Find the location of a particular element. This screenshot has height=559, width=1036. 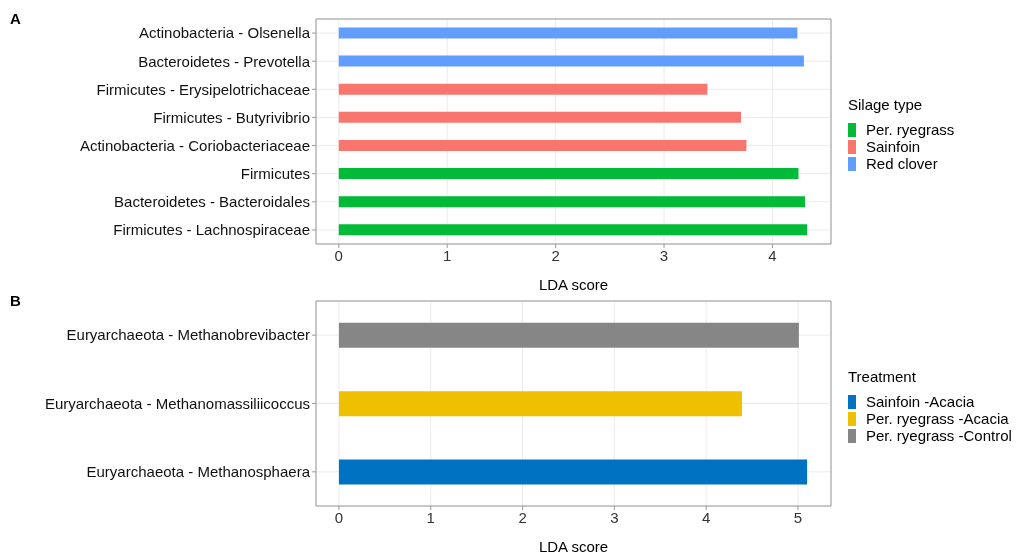

y-tick-label: Bacteroidetes - Bacteroidales is located at coordinates (212, 202).